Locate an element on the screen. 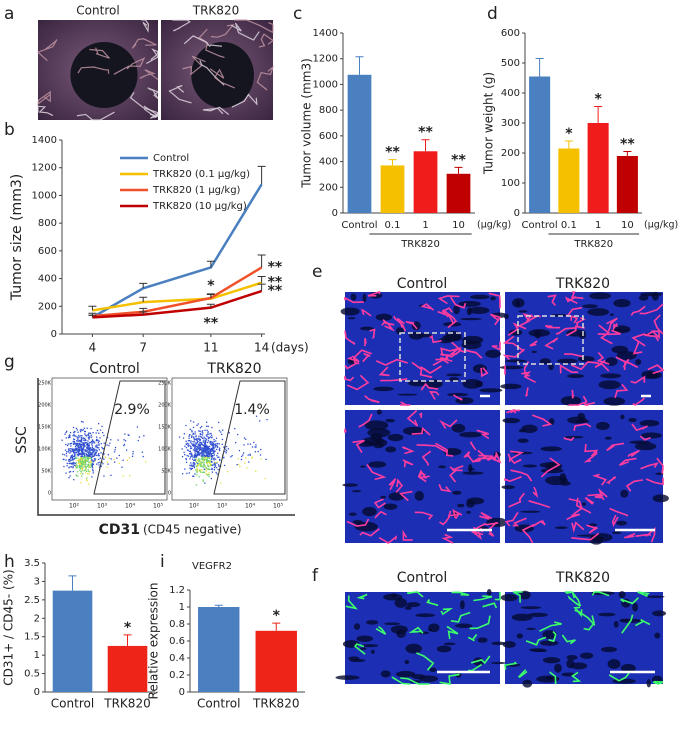 Image resolution: width=685 pixels, height=733 pixels. y-axis-label: Tumor weight (g) is located at coordinates (489, 123).